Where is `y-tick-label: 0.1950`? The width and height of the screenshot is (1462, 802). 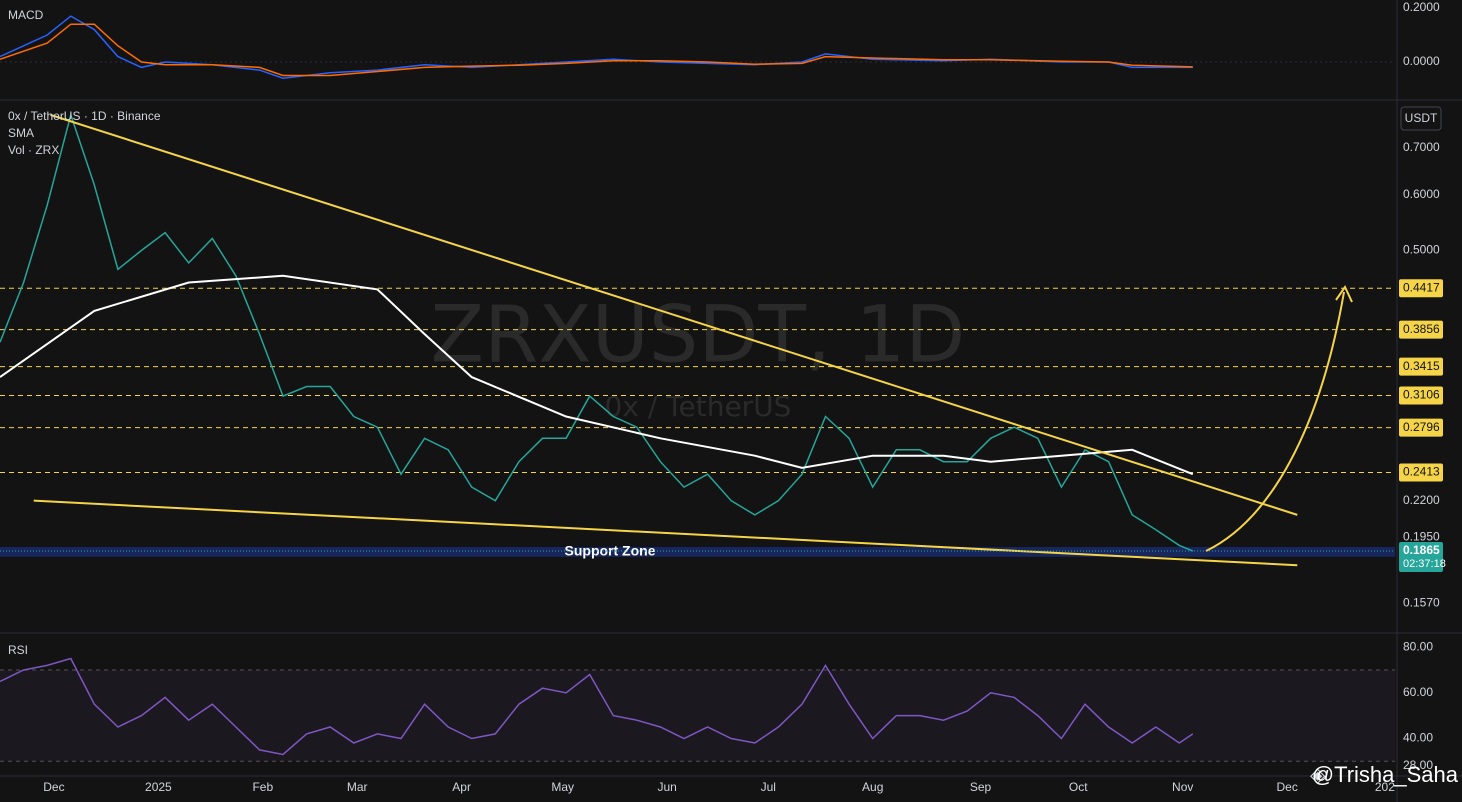 y-tick-label: 0.1950 is located at coordinates (1421, 537).